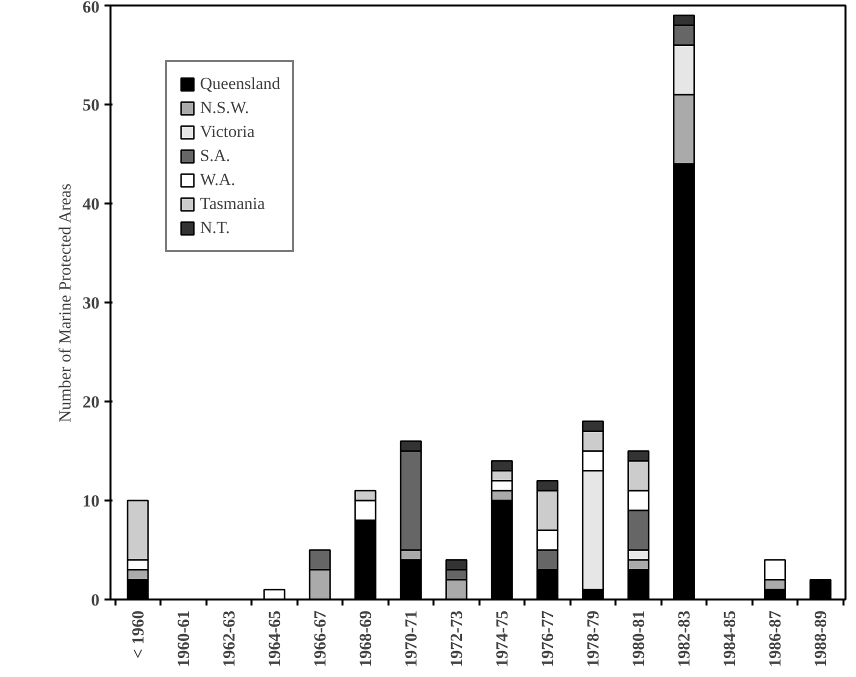  What do you see at coordinates (684, 639) in the screenshot?
I see `x-tick-label: 1982-83` at bounding box center [684, 639].